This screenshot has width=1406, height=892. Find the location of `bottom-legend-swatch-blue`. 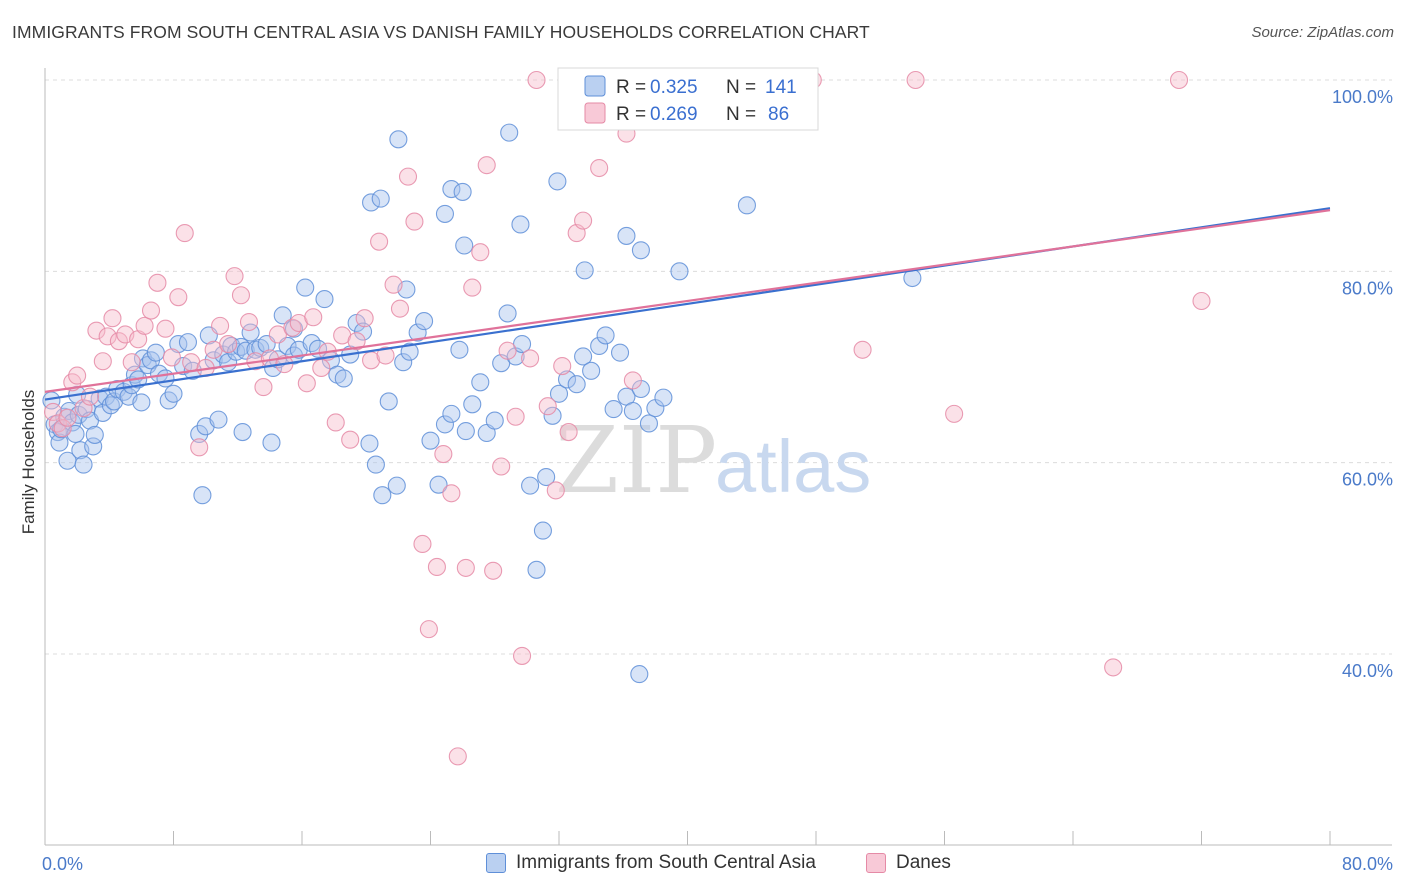

bottom-legend-swatch-blue is located at coordinates (496, 863).